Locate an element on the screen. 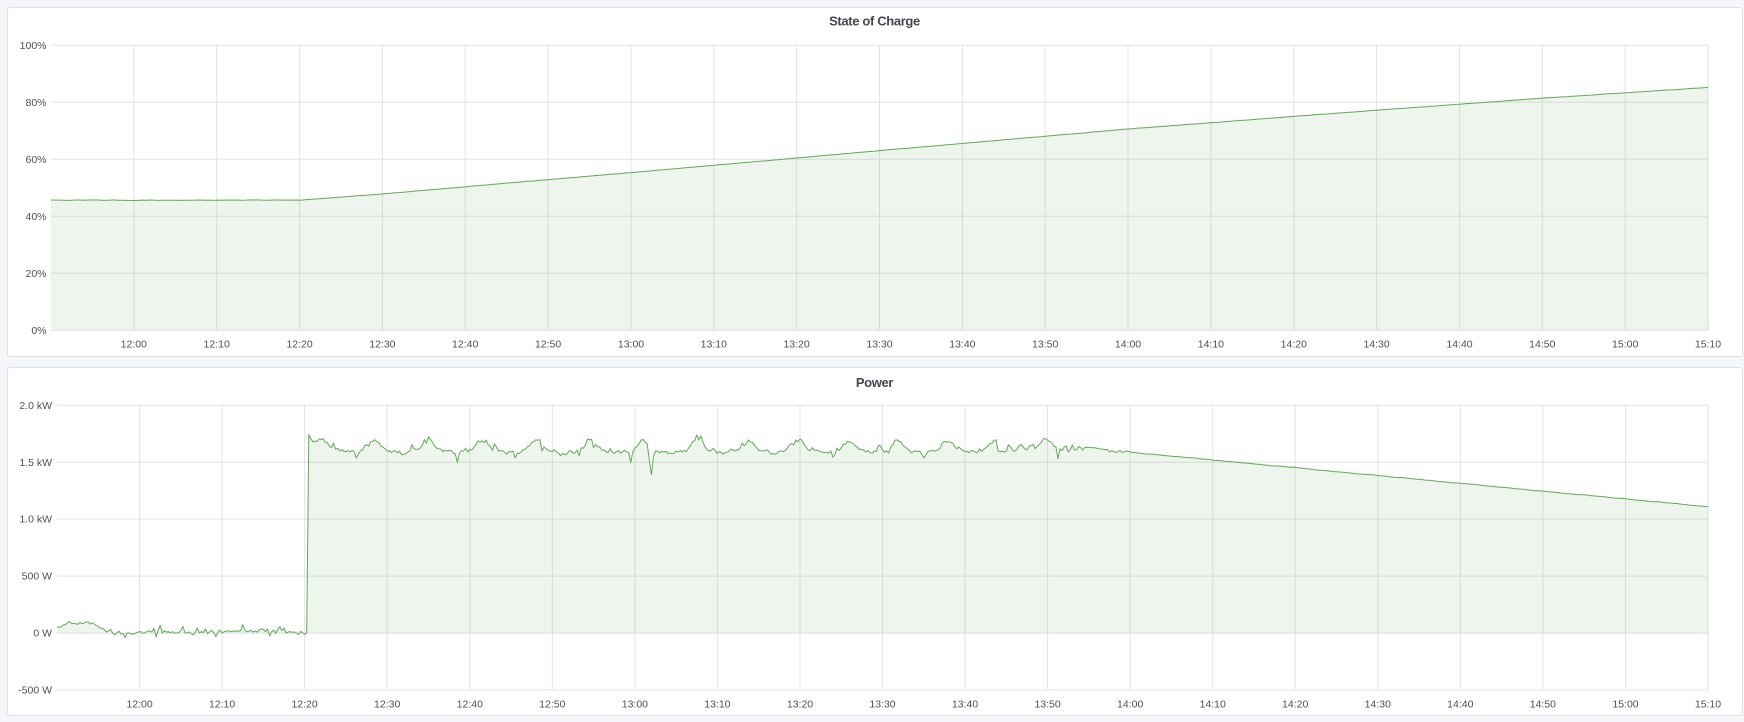 The width and height of the screenshot is (1744, 722). svg-text: 60% is located at coordinates (35, 160).